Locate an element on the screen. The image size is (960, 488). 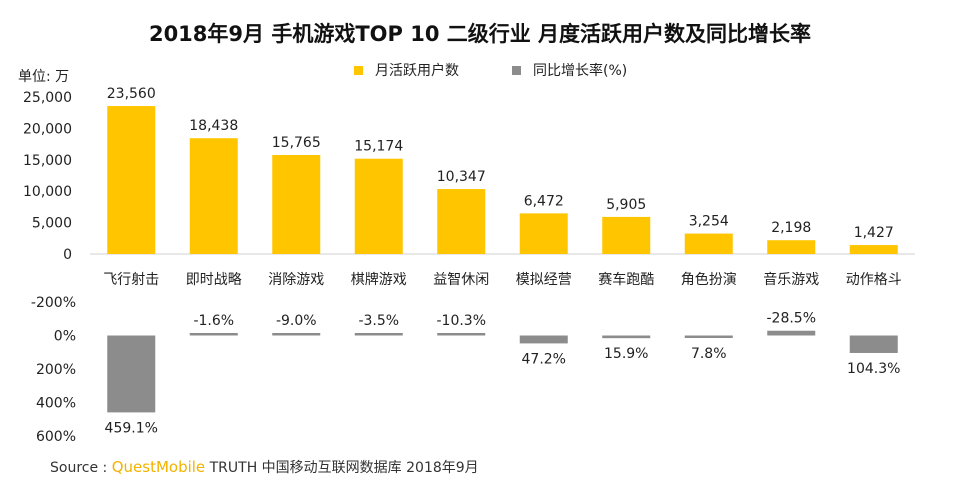
category-label: 模拟经营 is located at coordinates (544, 280).